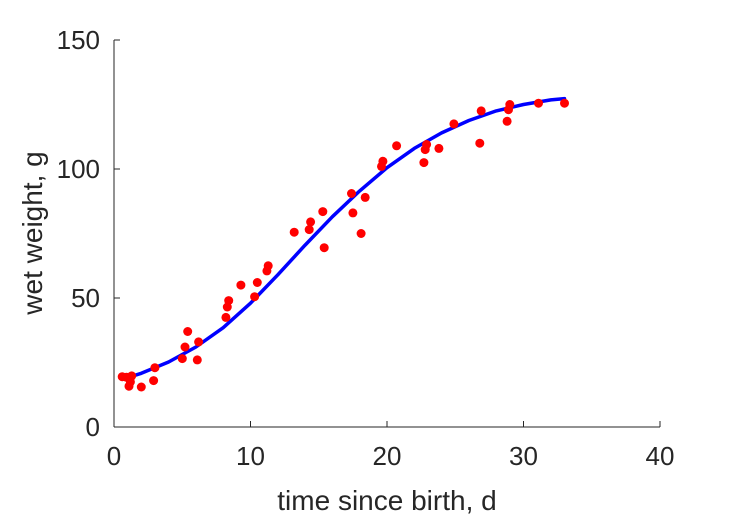  I want to click on y-tick-label: 150, so click(78, 40).